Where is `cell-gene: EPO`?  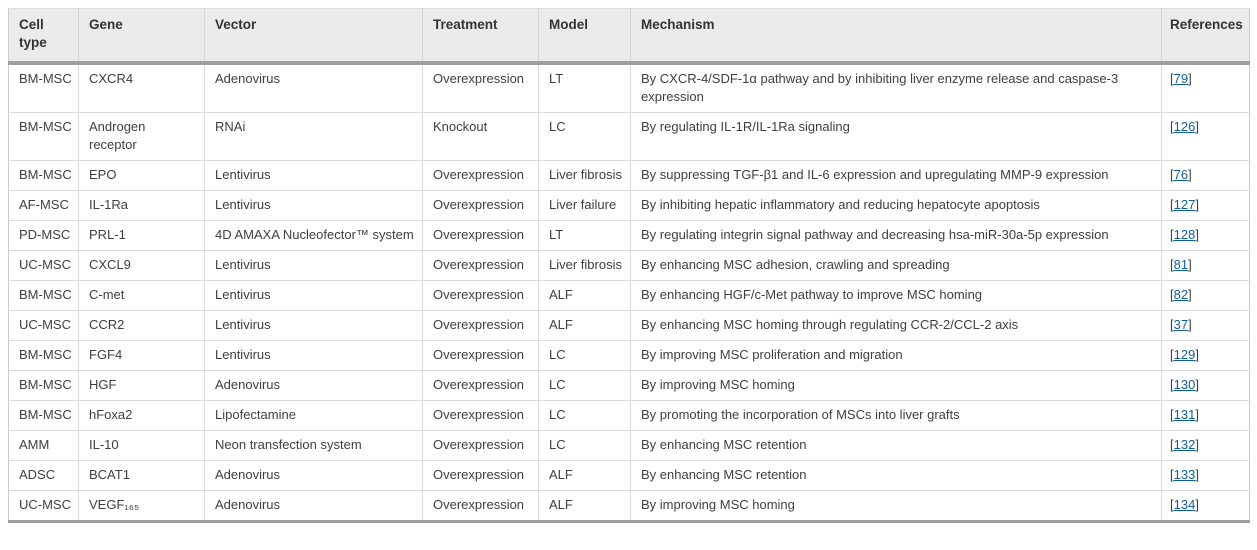
cell-gene: EPO is located at coordinates (141, 175).